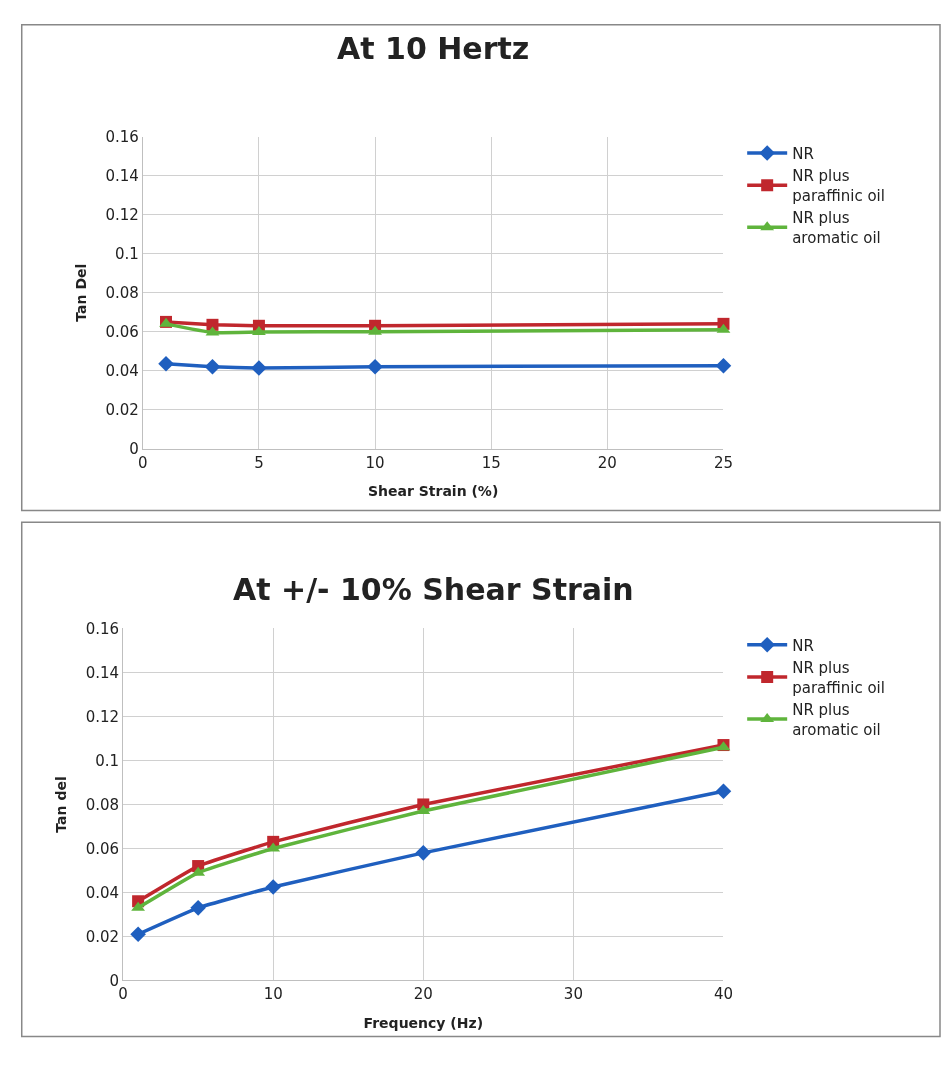 The image size is (950, 1075). What do you see at coordinates (491, 462) in the screenshot?
I see `x-tick-label: 15` at bounding box center [491, 462].